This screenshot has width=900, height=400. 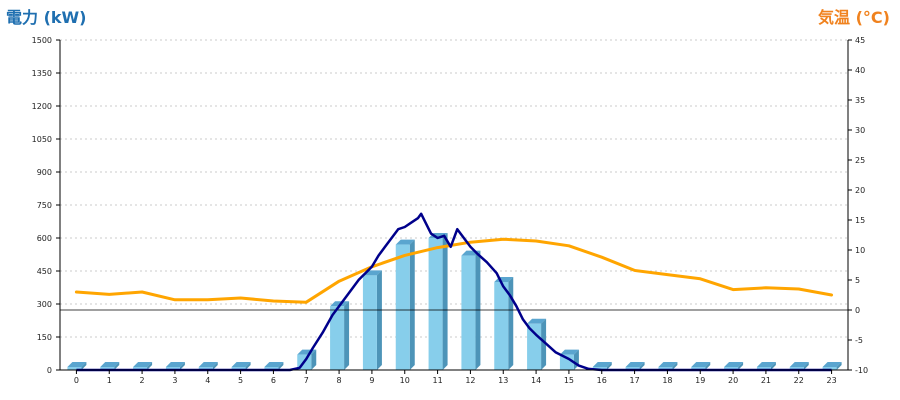 What do you see at coordinates (42, 106) in the screenshot?
I see `left-tick-label: 1200` at bounding box center [42, 106].